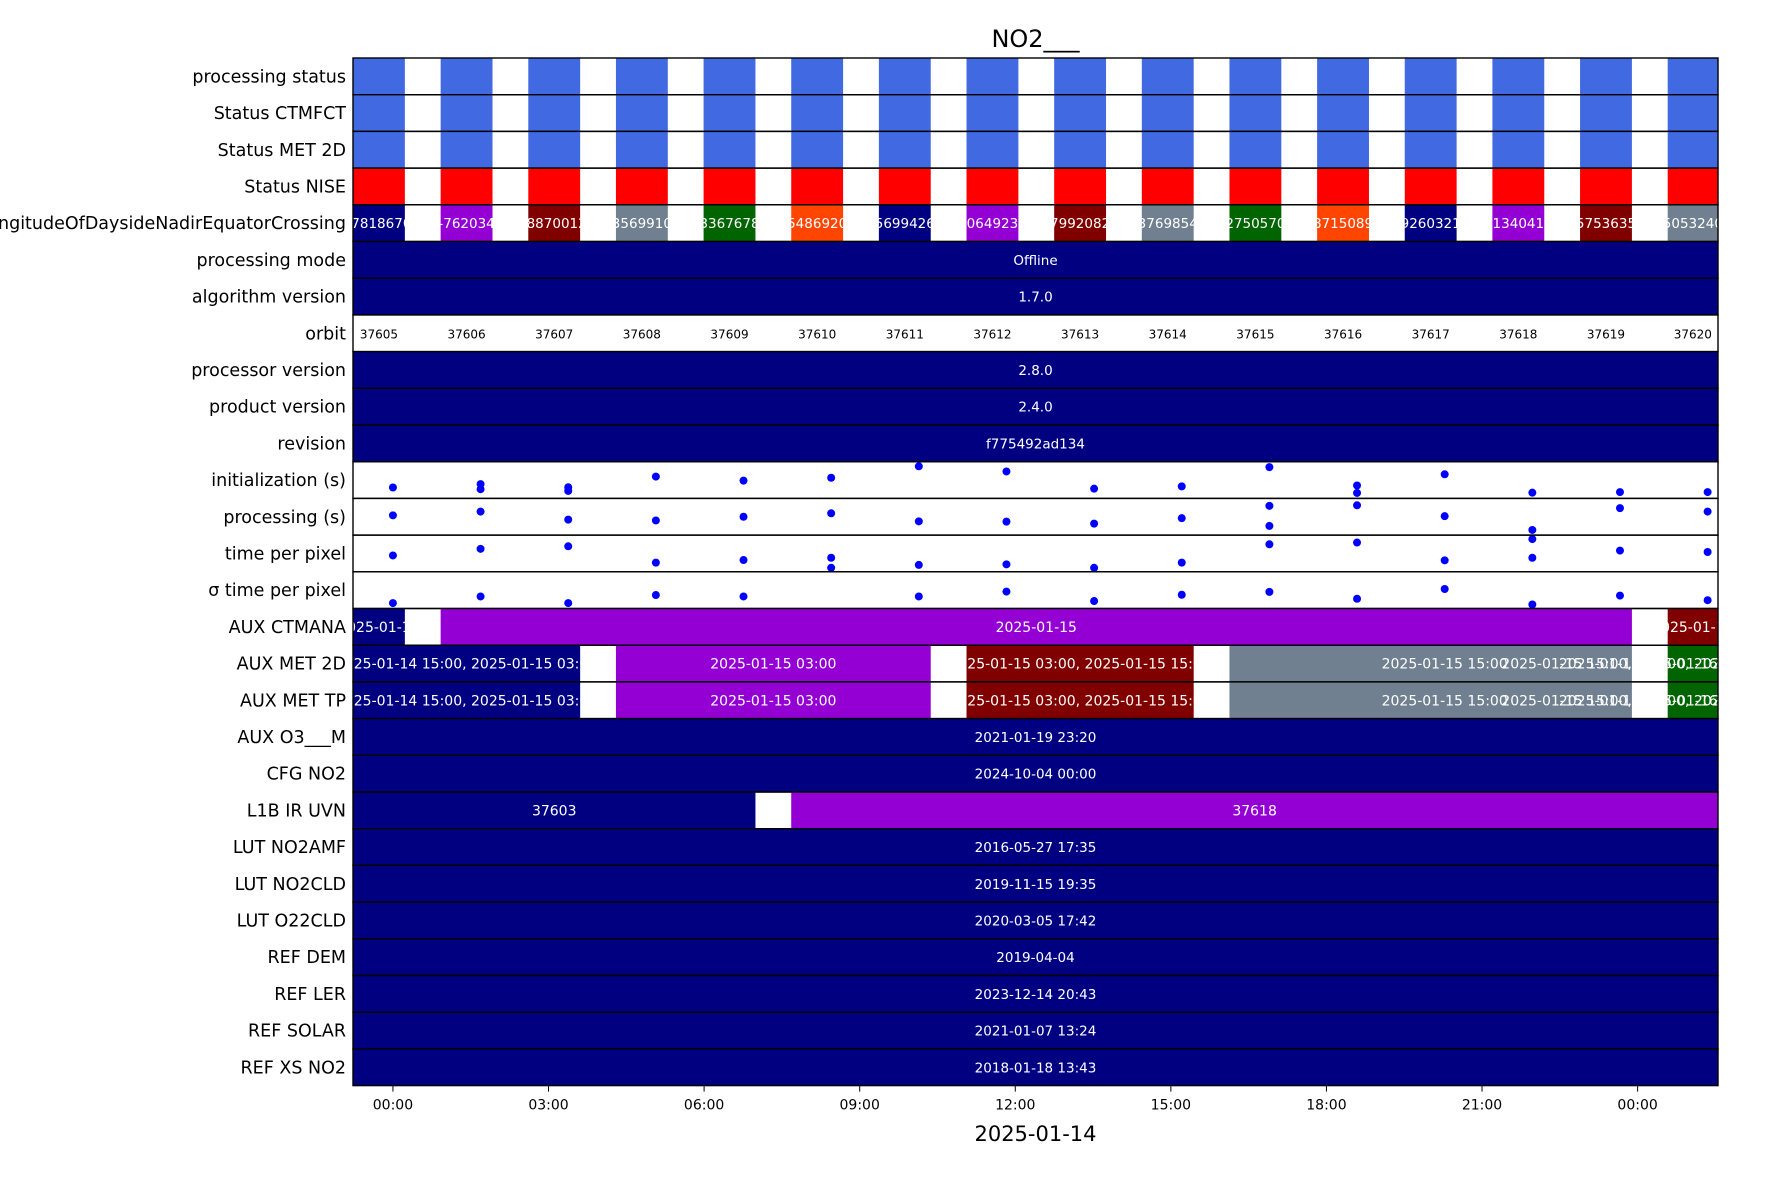 This screenshot has height=1181, width=1771. What do you see at coordinates (1431, 334) in the screenshot?
I see `orbit-number-label: 37617` at bounding box center [1431, 334].